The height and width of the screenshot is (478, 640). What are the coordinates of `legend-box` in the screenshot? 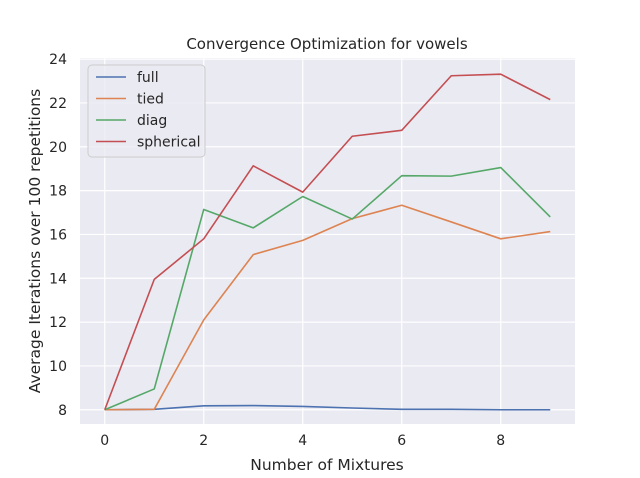 It's located at (146, 111).